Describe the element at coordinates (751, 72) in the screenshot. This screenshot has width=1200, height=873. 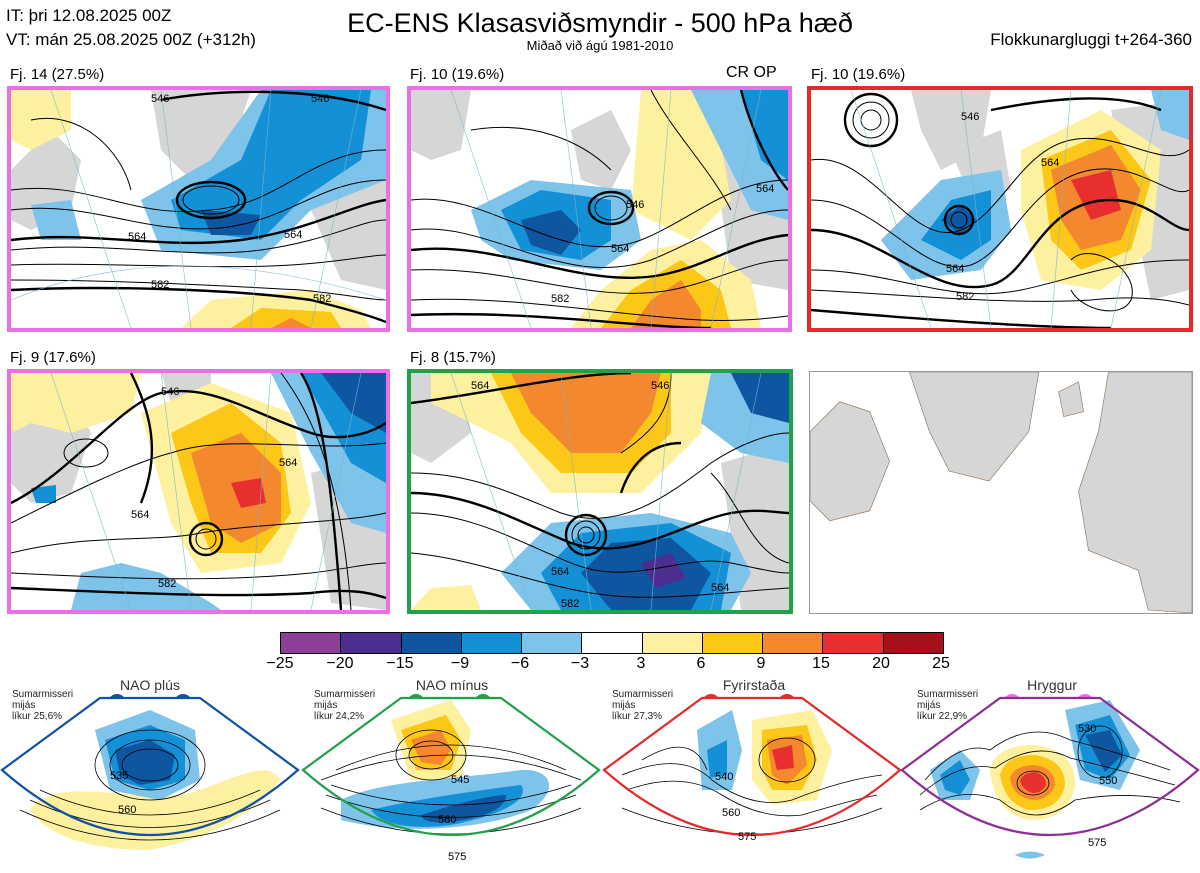
I see `panel-2-control-label: CR OP` at that location.